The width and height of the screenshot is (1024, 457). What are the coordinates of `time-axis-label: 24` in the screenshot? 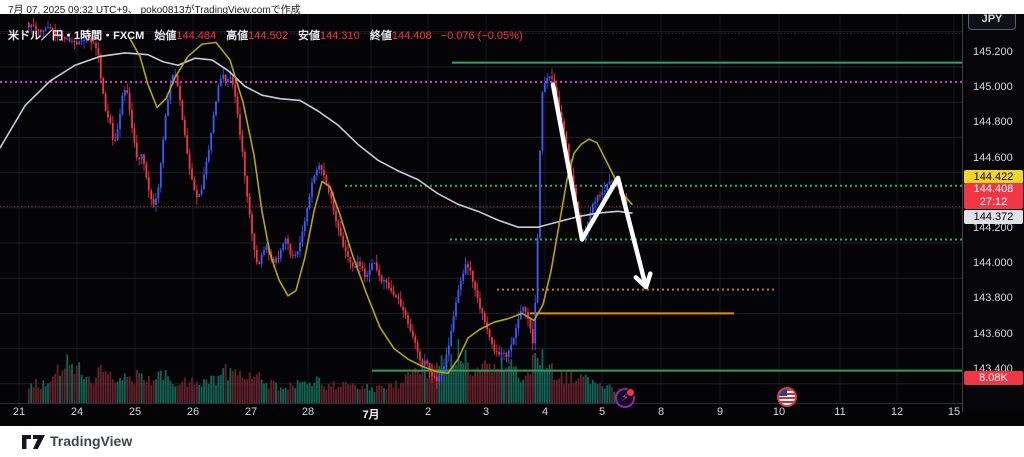 It's located at (77, 412).